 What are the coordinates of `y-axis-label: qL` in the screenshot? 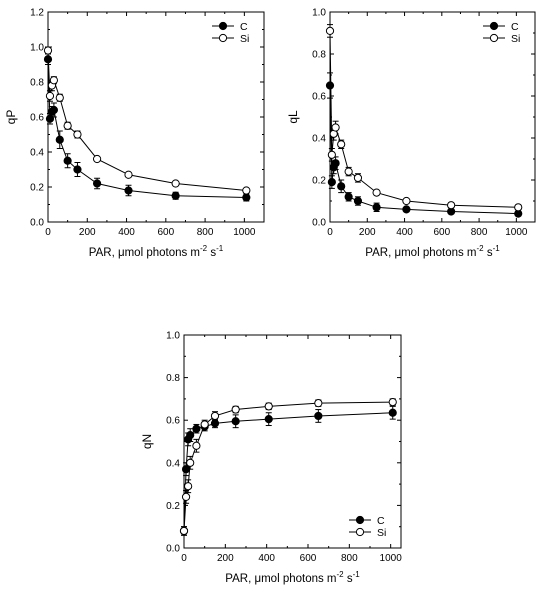 It's located at (293, 117).